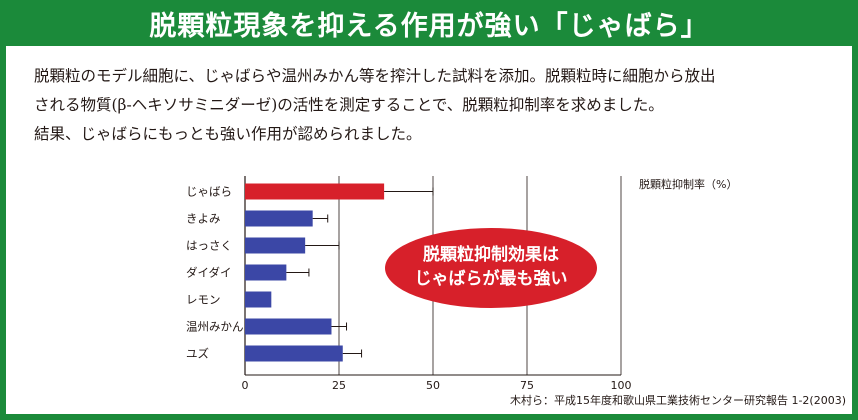 The height and width of the screenshot is (420, 858). What do you see at coordinates (429, 26) in the screenshot?
I see `page-title: 脱顆粒現象を抑える作用が強い「じゃばら」` at bounding box center [429, 26].